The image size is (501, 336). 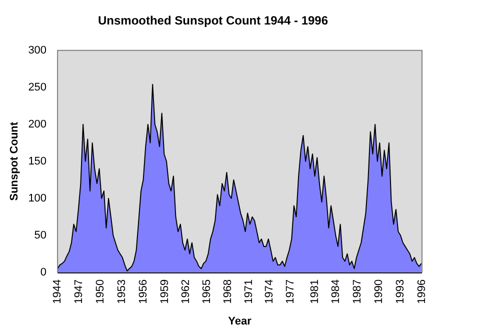 What do you see at coordinates (37, 87) in the screenshot?
I see `y-tick-label: 250` at bounding box center [37, 87].